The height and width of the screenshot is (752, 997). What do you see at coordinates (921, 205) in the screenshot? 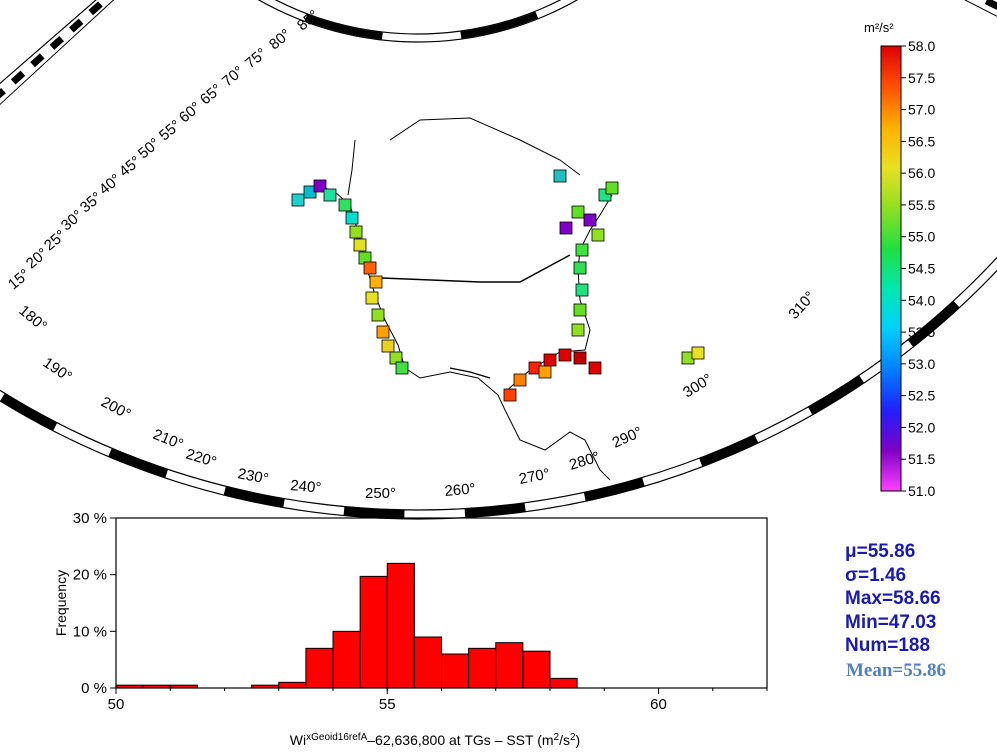
I see `colorbar-tick-label: 55.5` at bounding box center [921, 205].